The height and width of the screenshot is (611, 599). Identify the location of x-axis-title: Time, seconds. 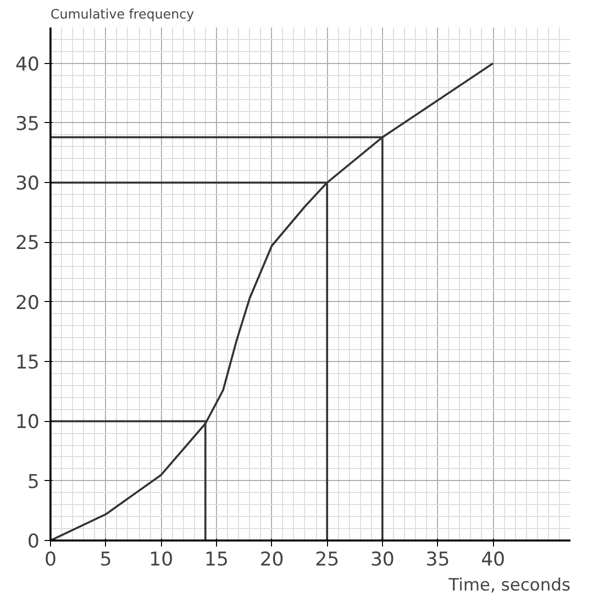
(509, 586).